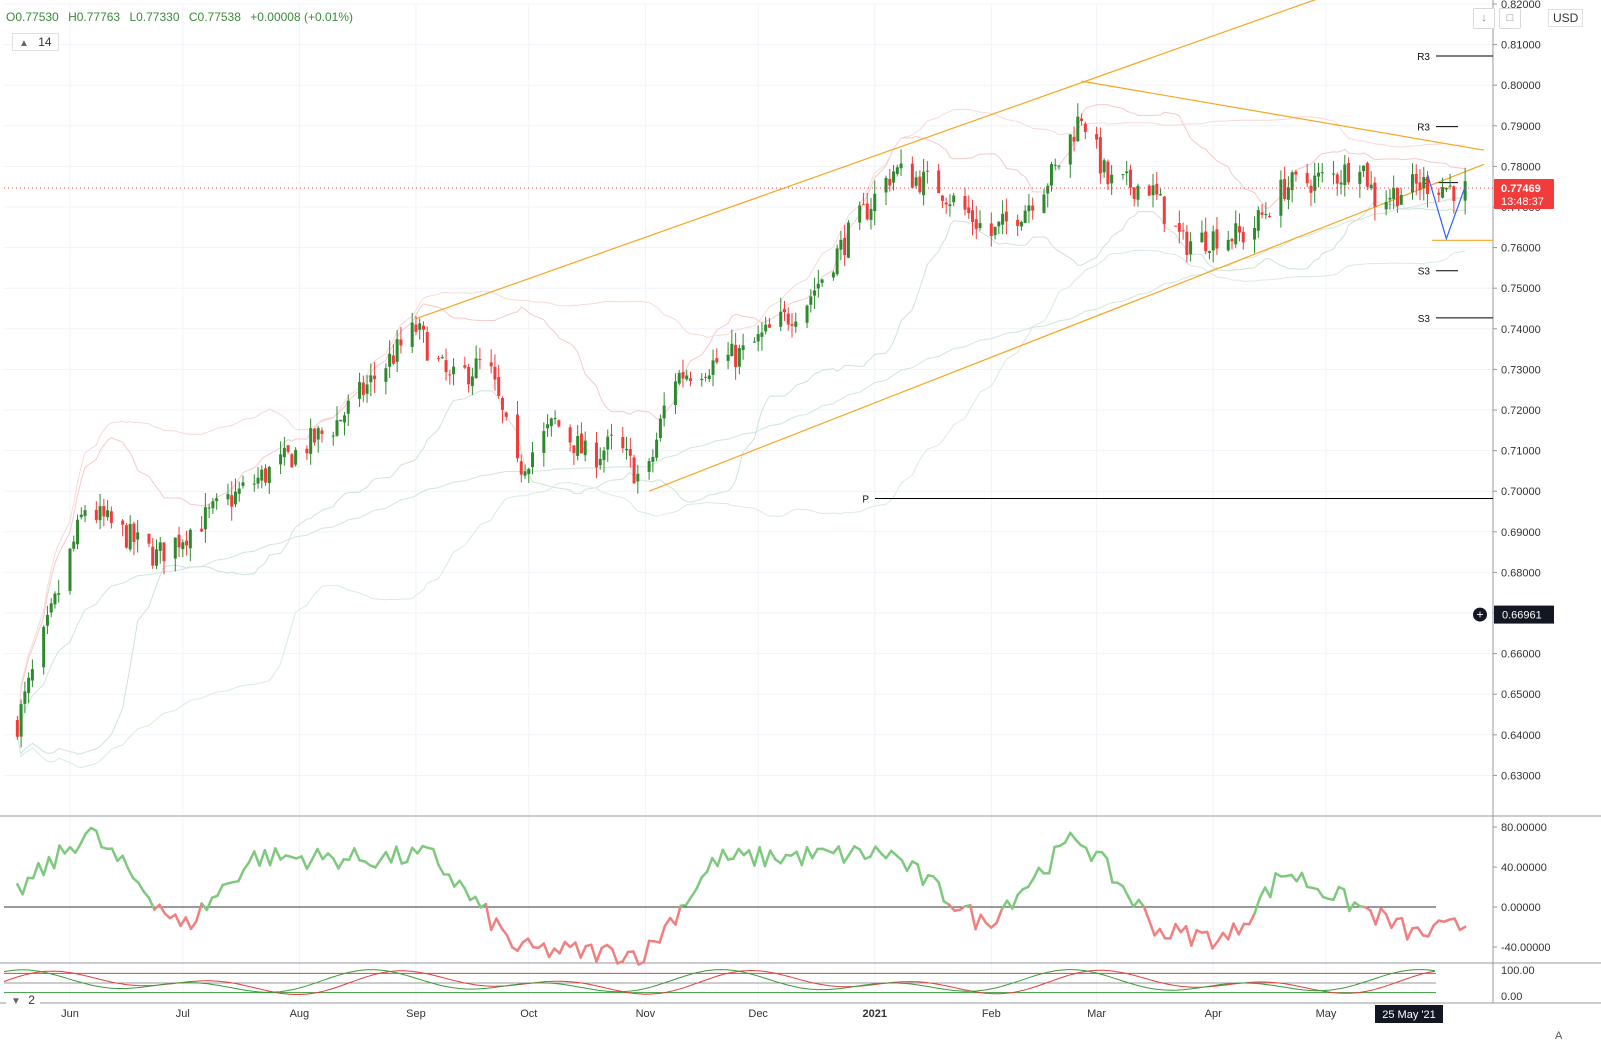  I want to click on time-tick-label: Oct, so click(528, 1014).